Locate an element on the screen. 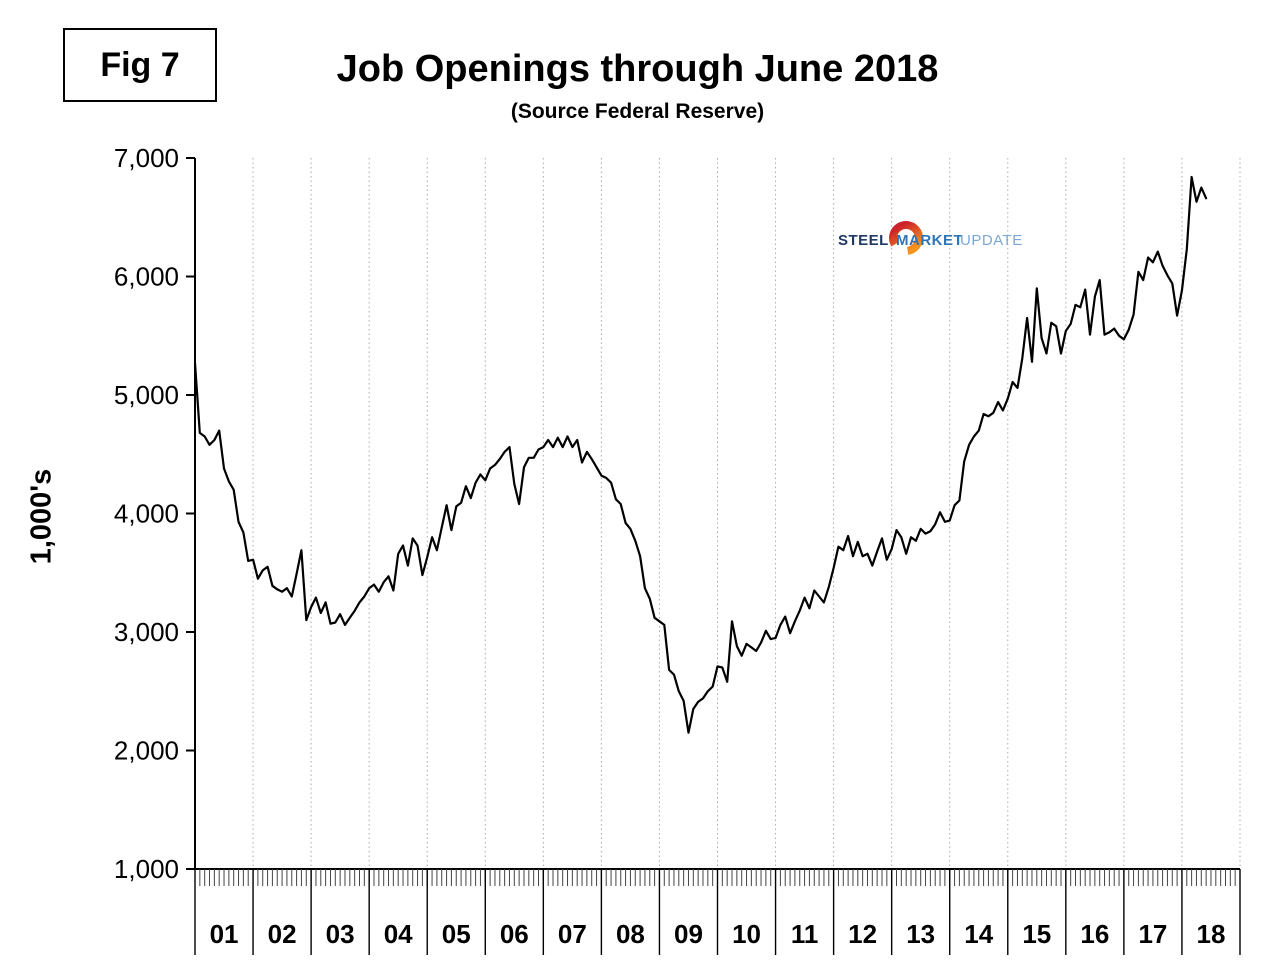  logo-text-update: UPDATE is located at coordinates (991, 240).